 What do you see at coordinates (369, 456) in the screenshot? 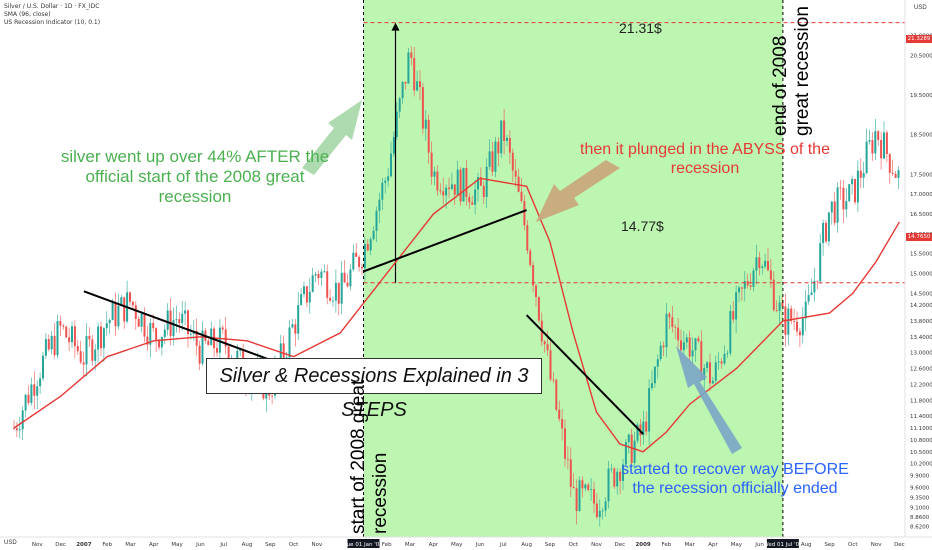
I see `recession-start-label: start of 2008 great recession` at bounding box center [369, 456].